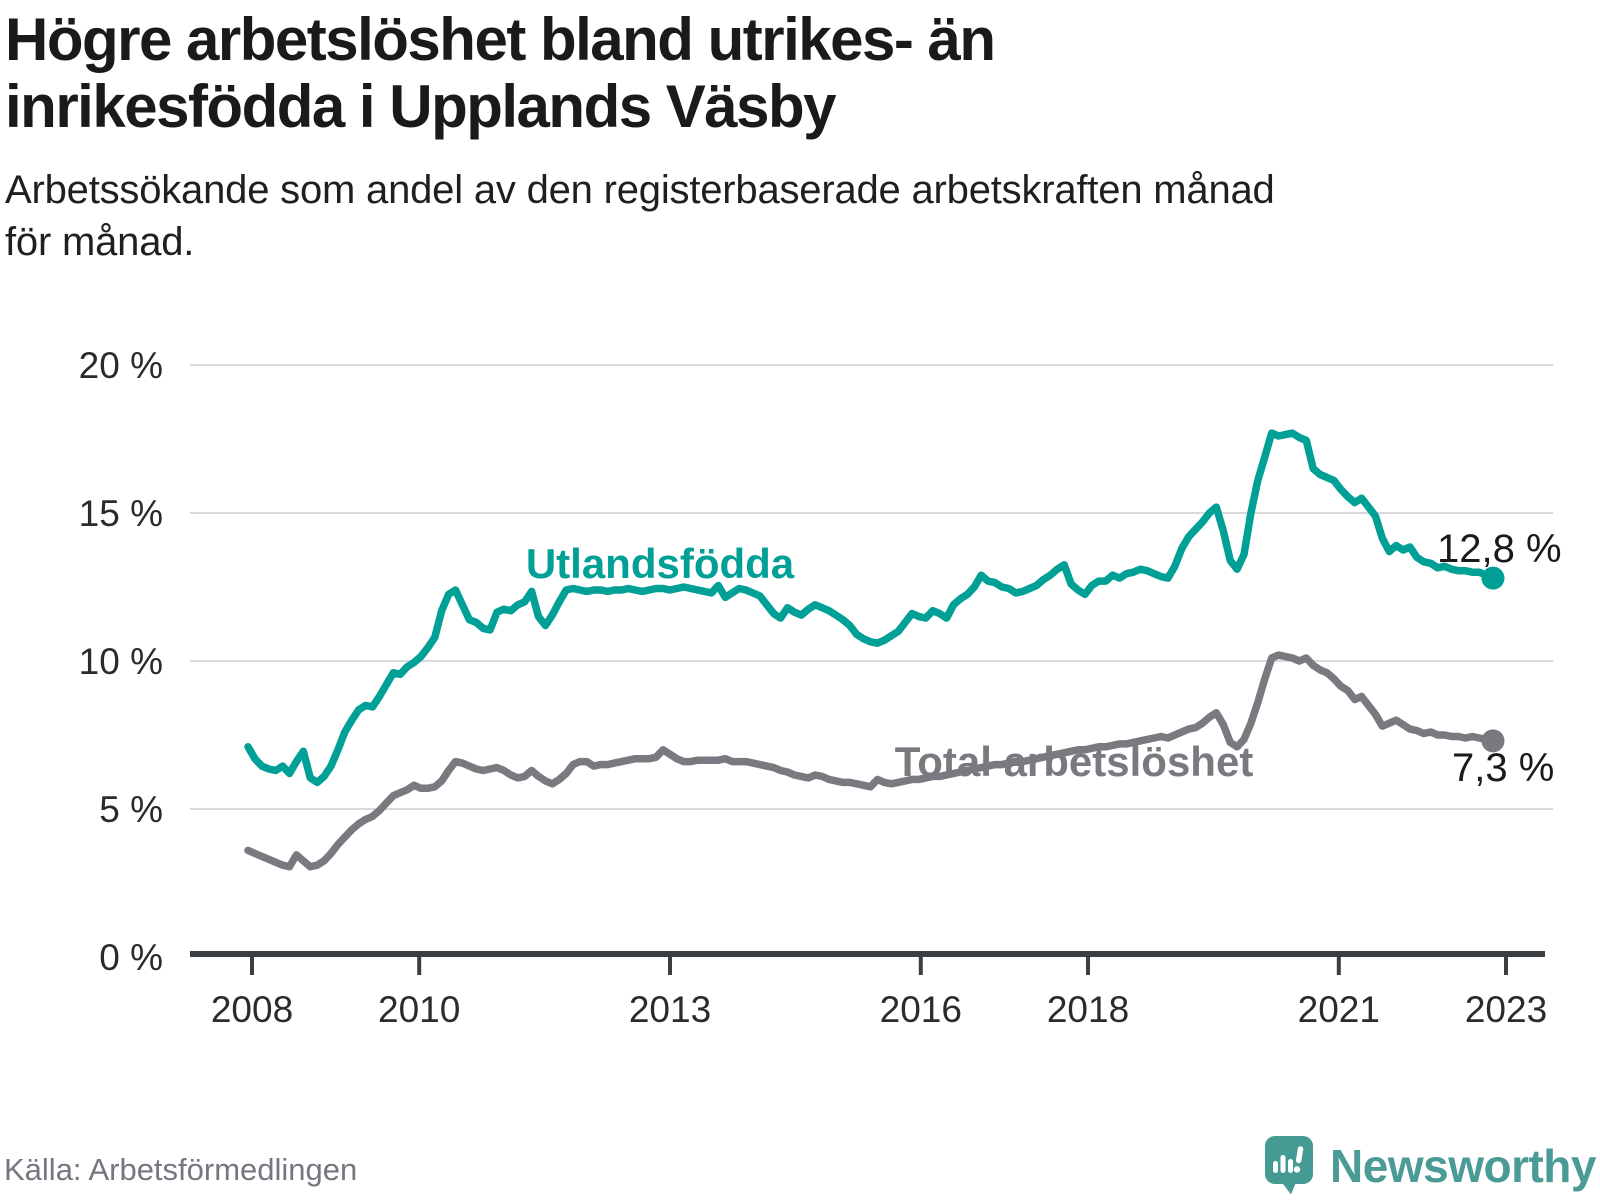 This screenshot has height=1200, width=1600. I want to click on y-tick-label-0: 0 %, so click(131, 957).